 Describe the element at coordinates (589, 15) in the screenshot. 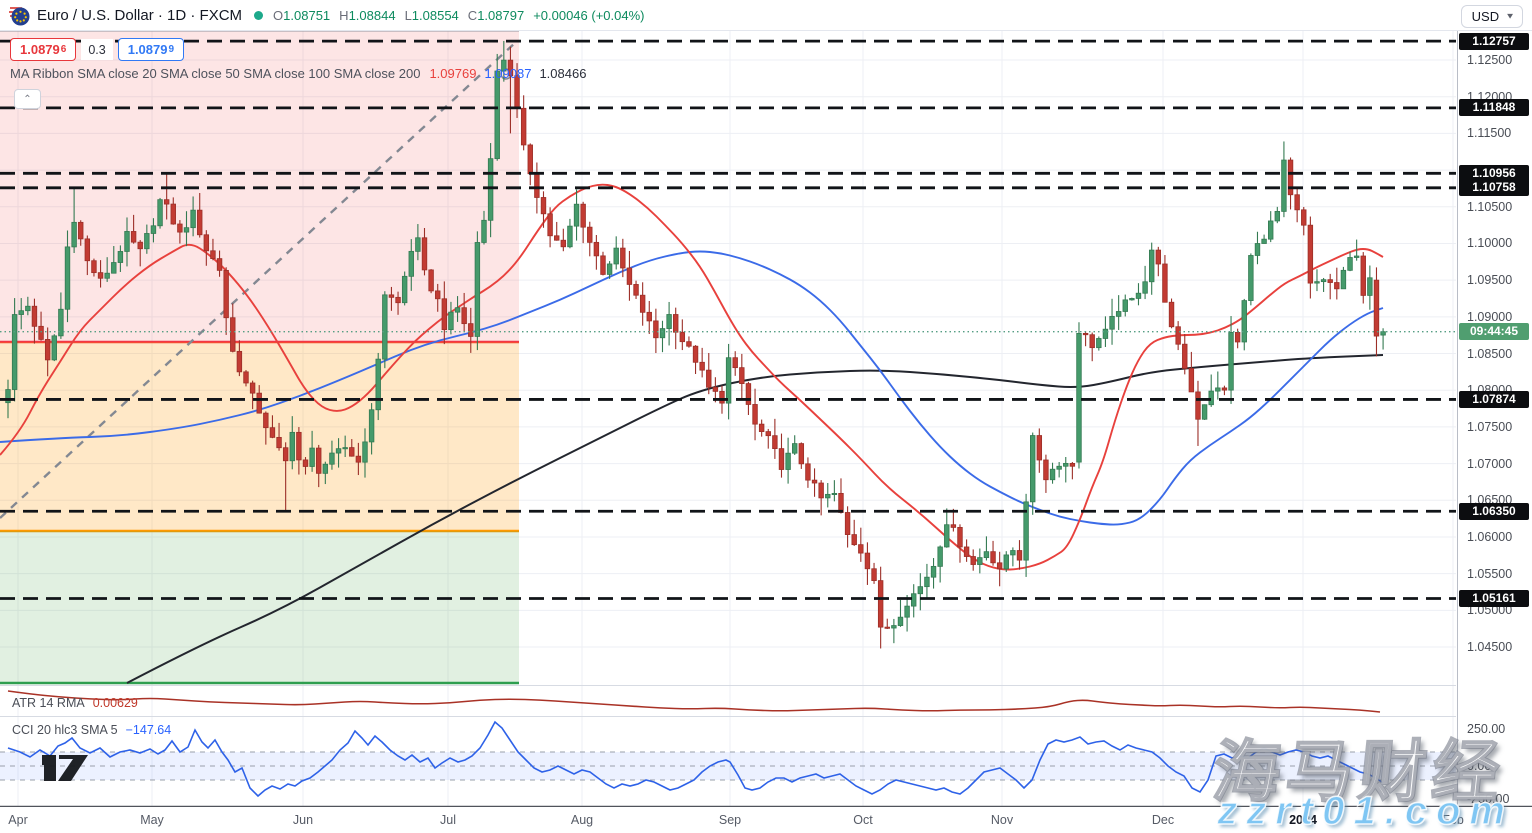

I see `change-readout: +0.00046 (+0.04%)` at that location.